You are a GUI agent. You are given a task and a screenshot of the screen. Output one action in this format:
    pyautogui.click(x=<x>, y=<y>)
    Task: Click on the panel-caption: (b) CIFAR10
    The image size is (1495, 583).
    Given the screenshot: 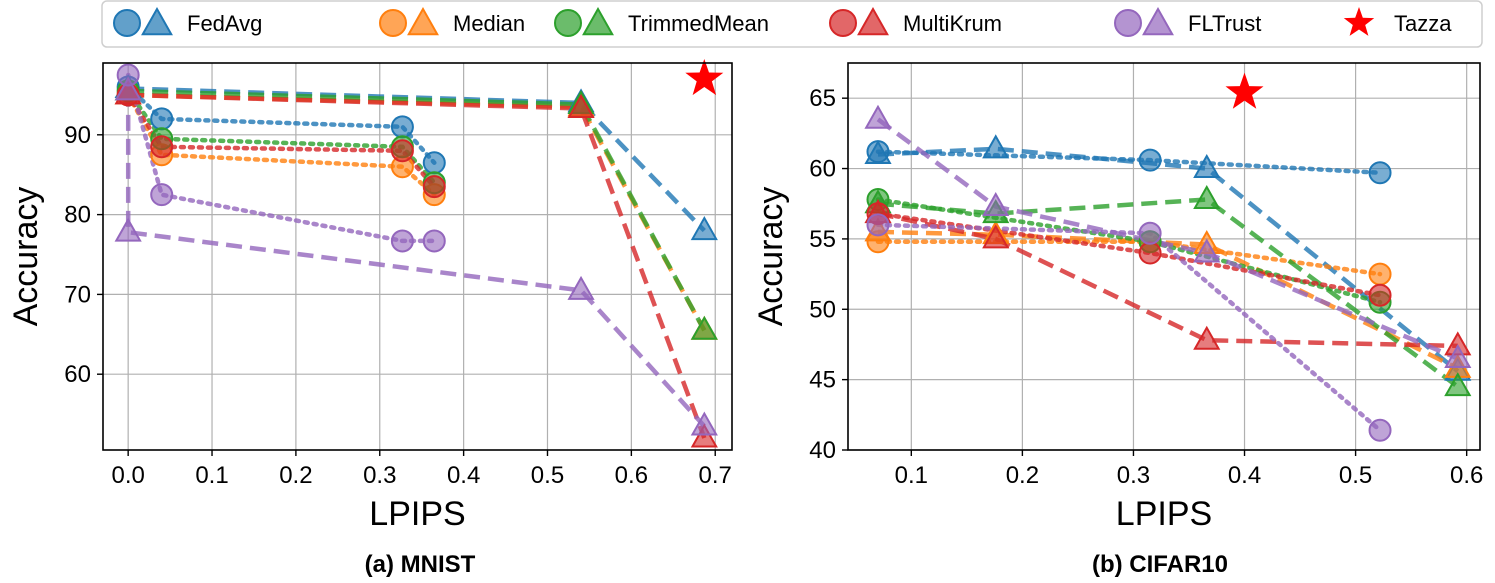 What is the action you would take?
    pyautogui.click(x=1160, y=564)
    